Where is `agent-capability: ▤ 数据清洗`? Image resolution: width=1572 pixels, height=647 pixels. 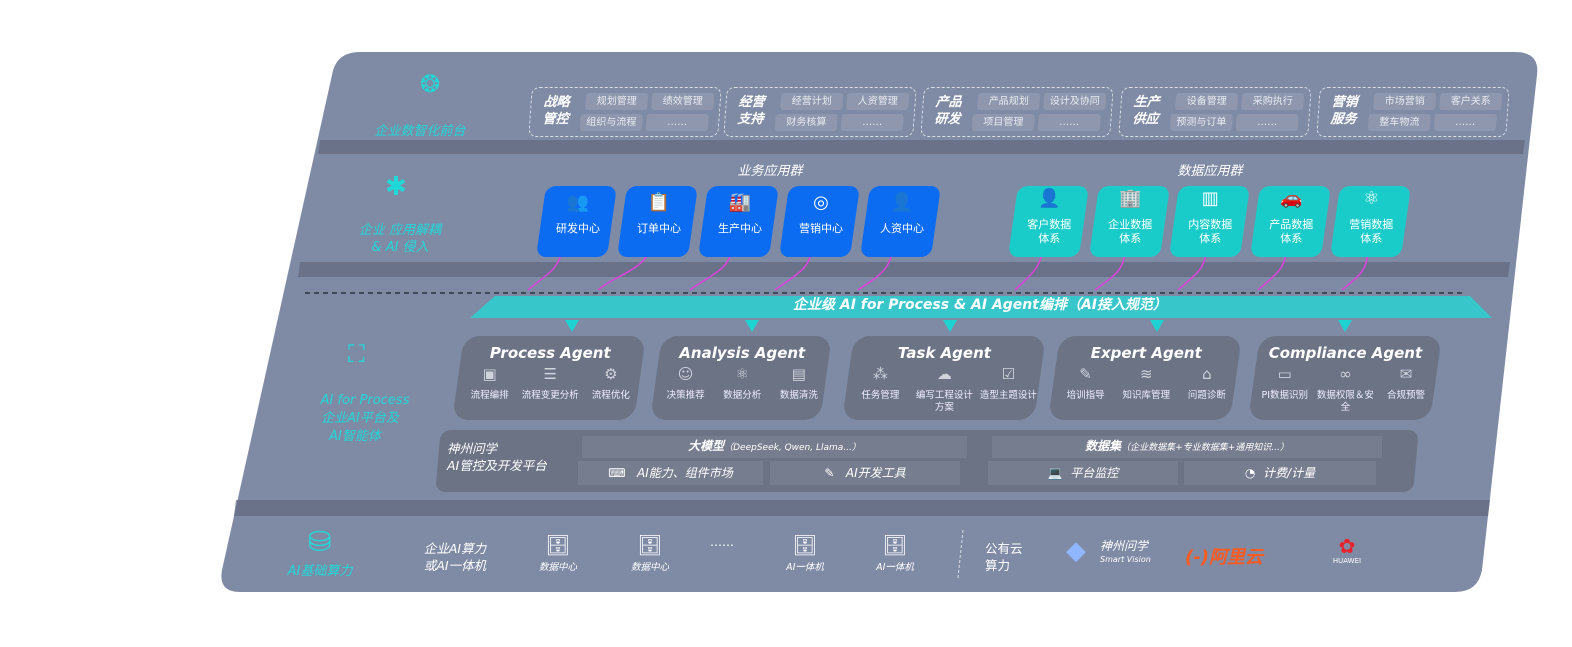
agent-capability: ▤ 数据清洗 is located at coordinates (799, 383).